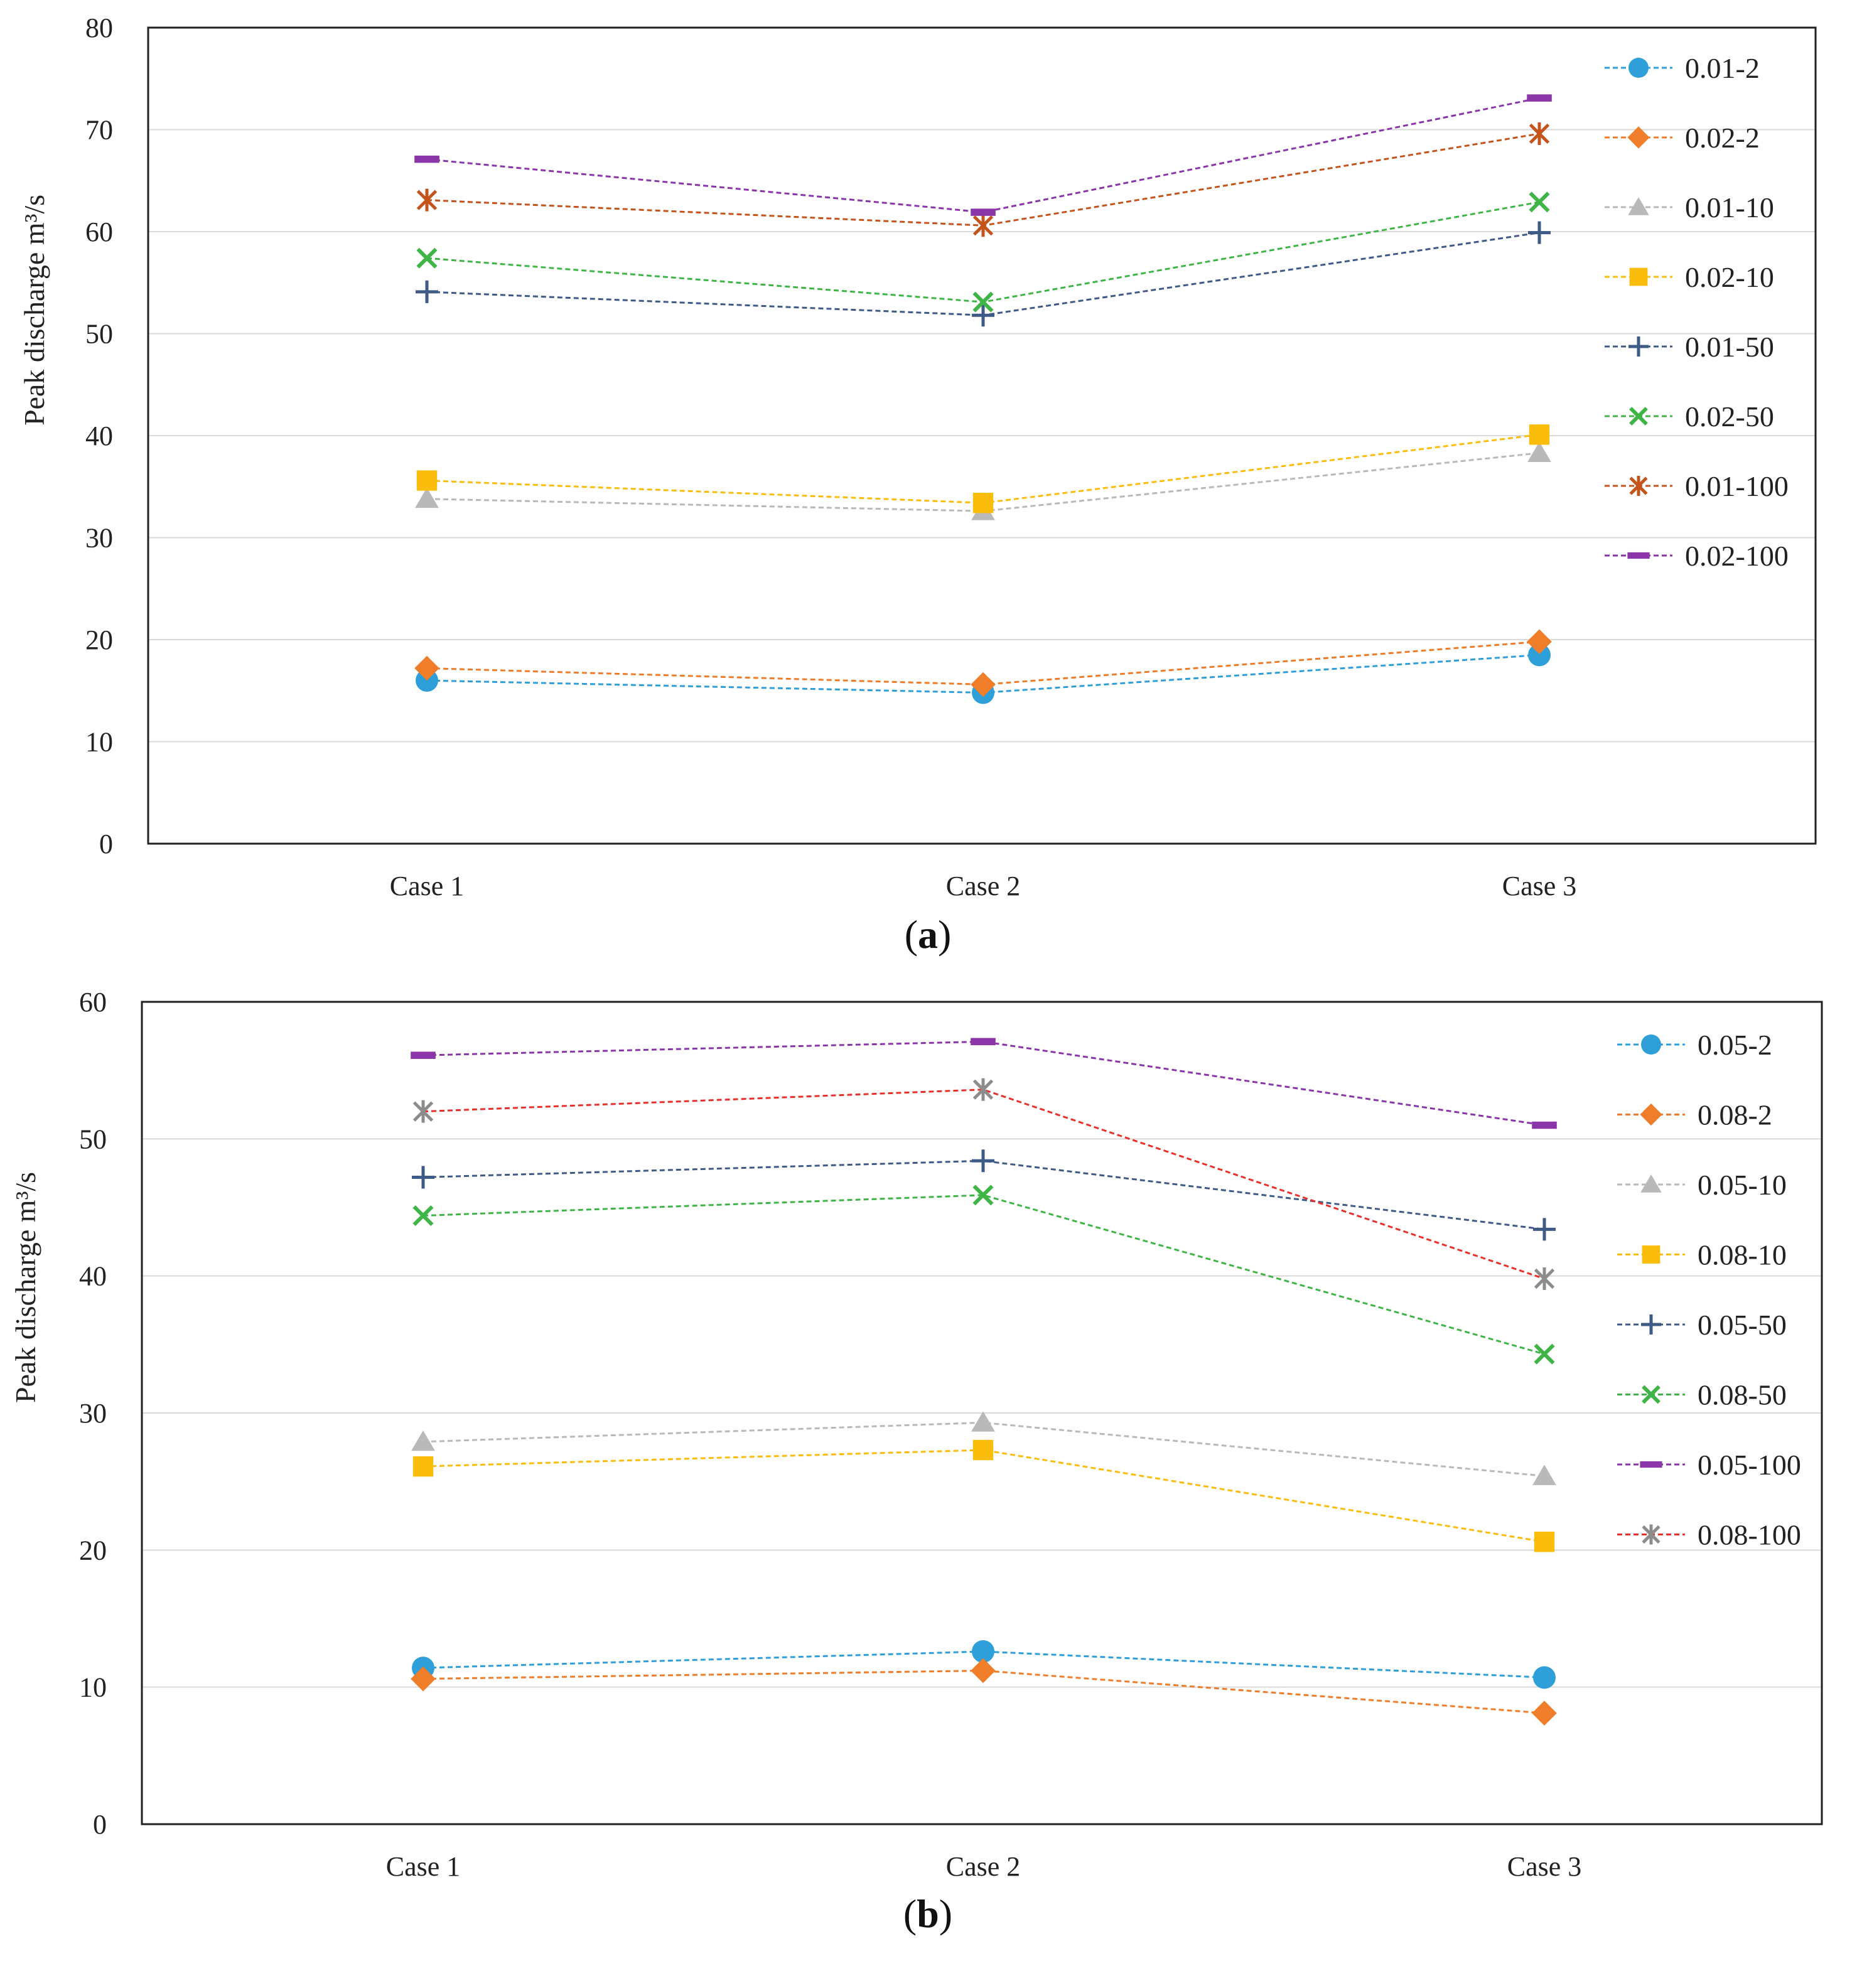 The height and width of the screenshot is (1988, 1857). Describe the element at coordinates (1742, 1325) in the screenshot. I see `legend-entry: 0.05-50` at that location.